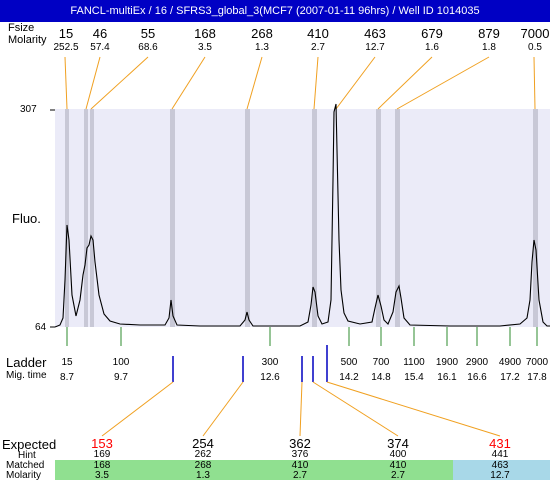 Image resolution: width=550 pixels, height=481 pixels. I want to click on peak-molarity: 68.6, so click(148, 47).